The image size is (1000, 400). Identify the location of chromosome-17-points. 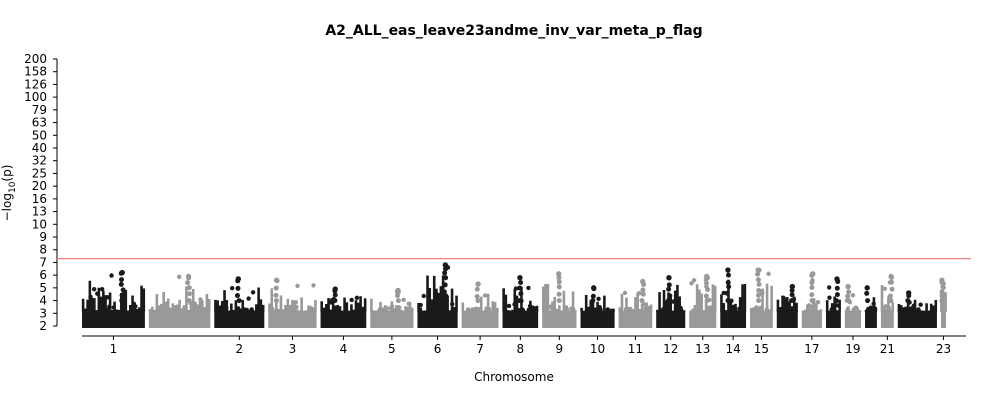
(787, 305).